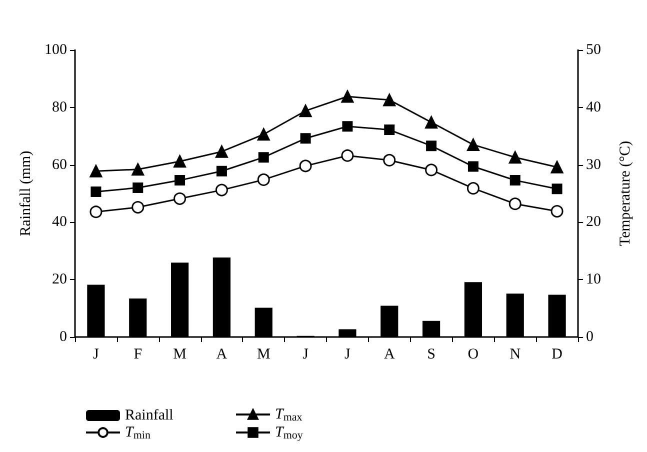 The image size is (647, 452). What do you see at coordinates (593, 50) in the screenshot?
I see `y2-tick-label: 50` at bounding box center [593, 50].